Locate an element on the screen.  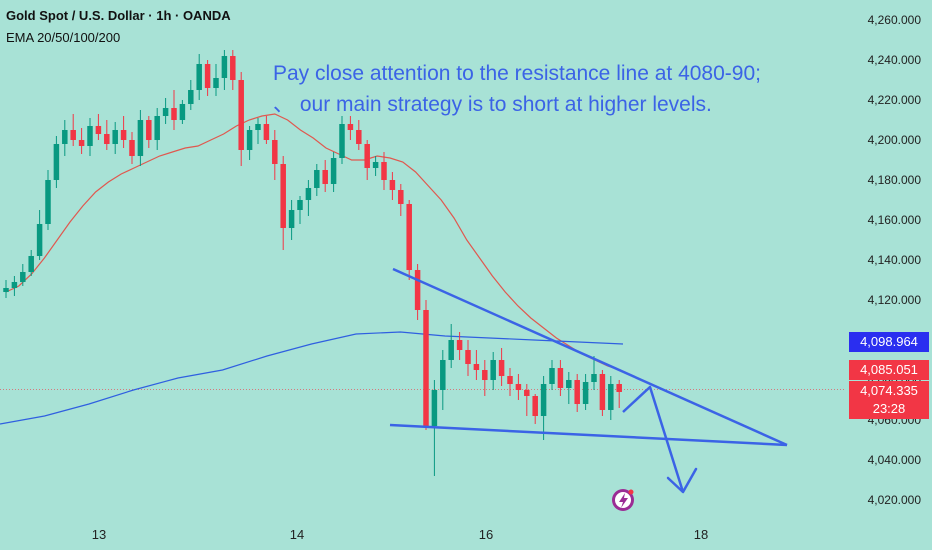
y-tick-label: 4,120.000 is located at coordinates (895, 300).